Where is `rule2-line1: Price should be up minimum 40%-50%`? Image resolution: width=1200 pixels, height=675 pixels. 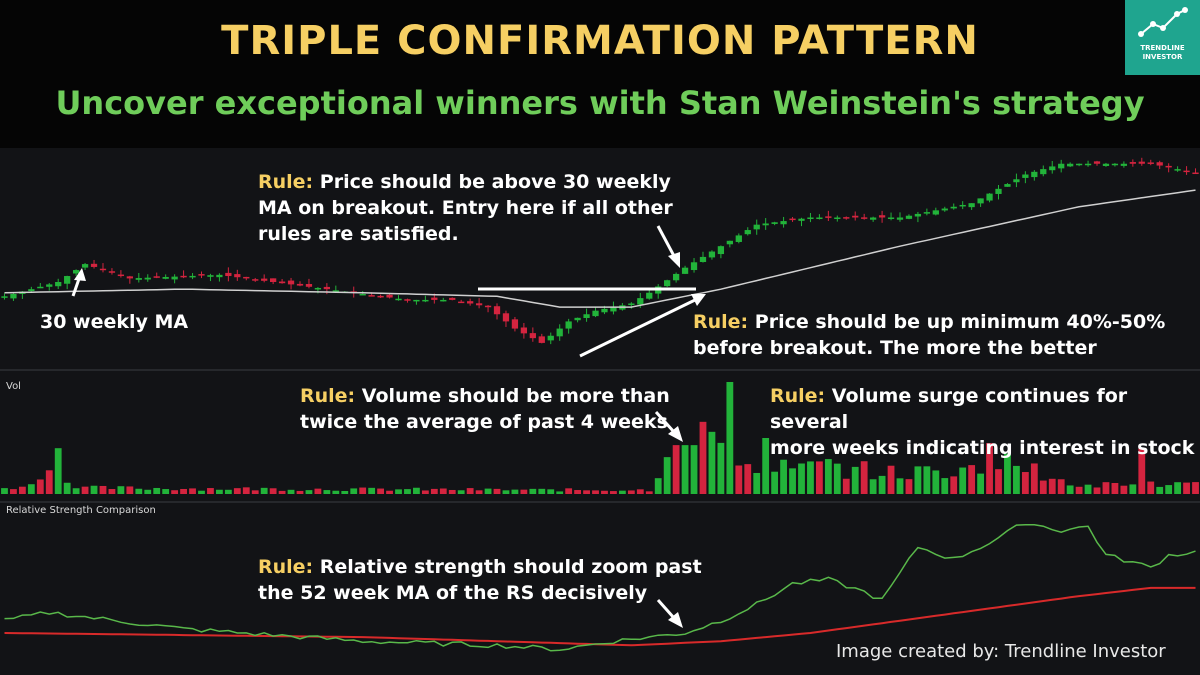
rule2-line1: Price should be up minimum 40%-50% is located at coordinates (960, 322).